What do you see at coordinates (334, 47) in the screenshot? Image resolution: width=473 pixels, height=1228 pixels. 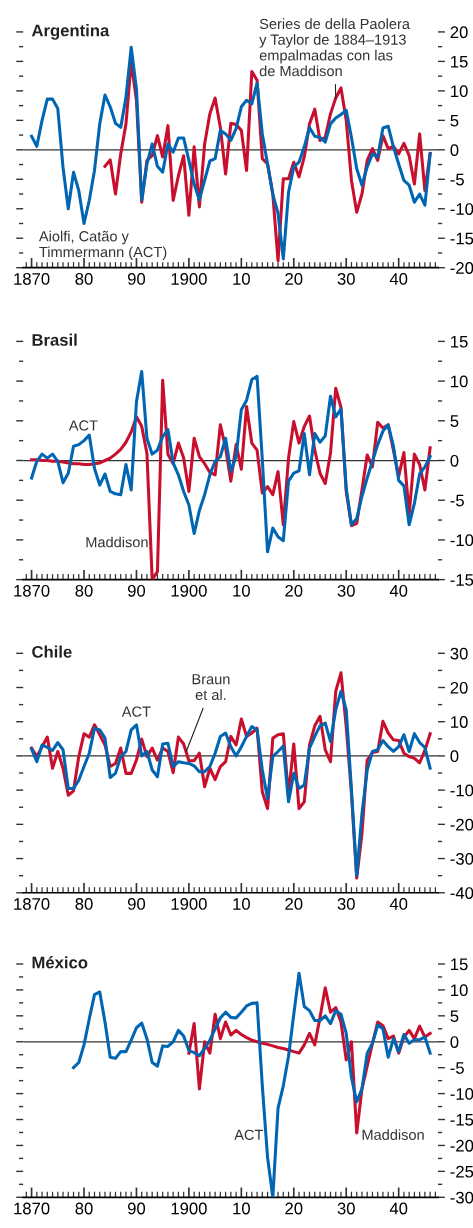 I see `annotation: Series de della Paolera y Taylor de 1884–1913 empalmadas con las de Maddison` at bounding box center [334, 47].